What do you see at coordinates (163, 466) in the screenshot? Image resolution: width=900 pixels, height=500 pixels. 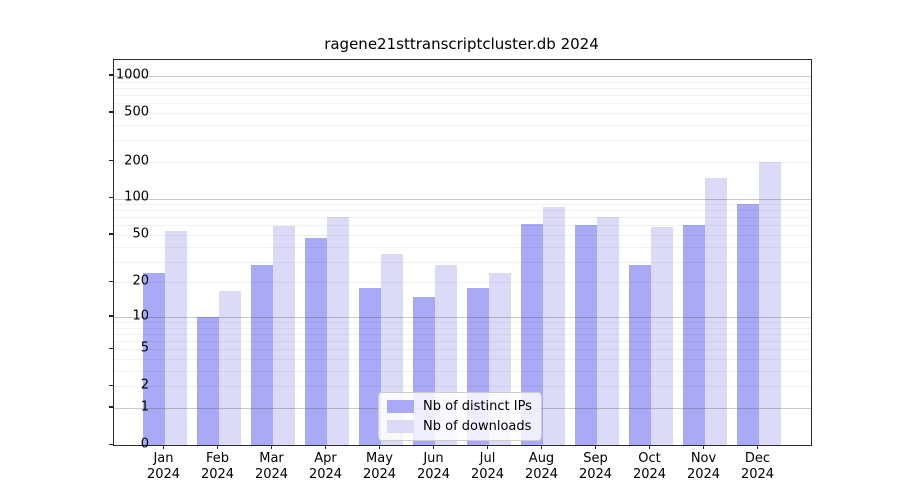 I see `x-axis-tick-label: Jan 2024` at bounding box center [163, 466].